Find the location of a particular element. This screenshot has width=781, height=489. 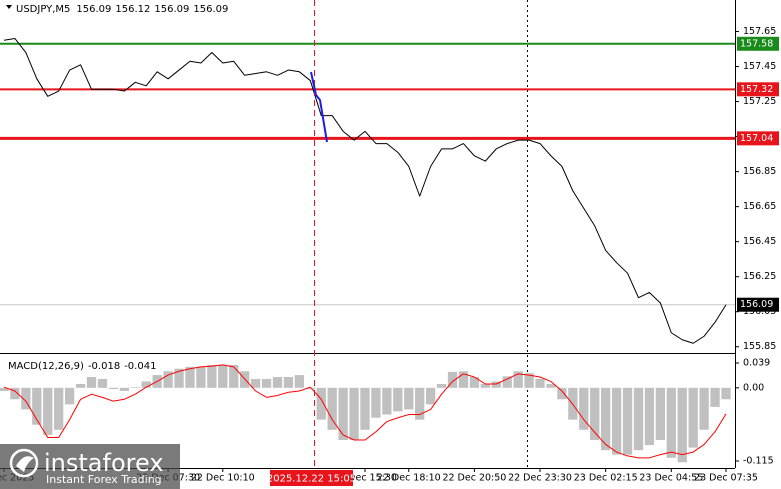

logo-swirl is located at coordinates (25, 464).